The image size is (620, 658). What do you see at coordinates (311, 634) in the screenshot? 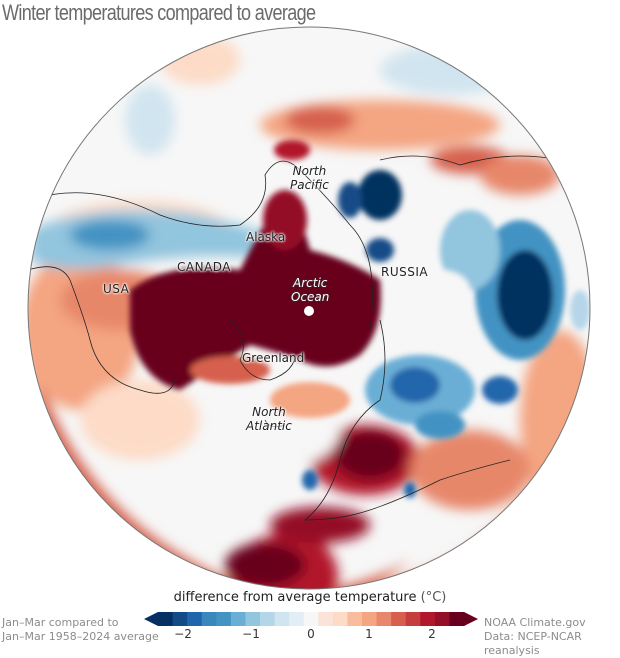
I see `legend-tick: 0` at bounding box center [311, 634].